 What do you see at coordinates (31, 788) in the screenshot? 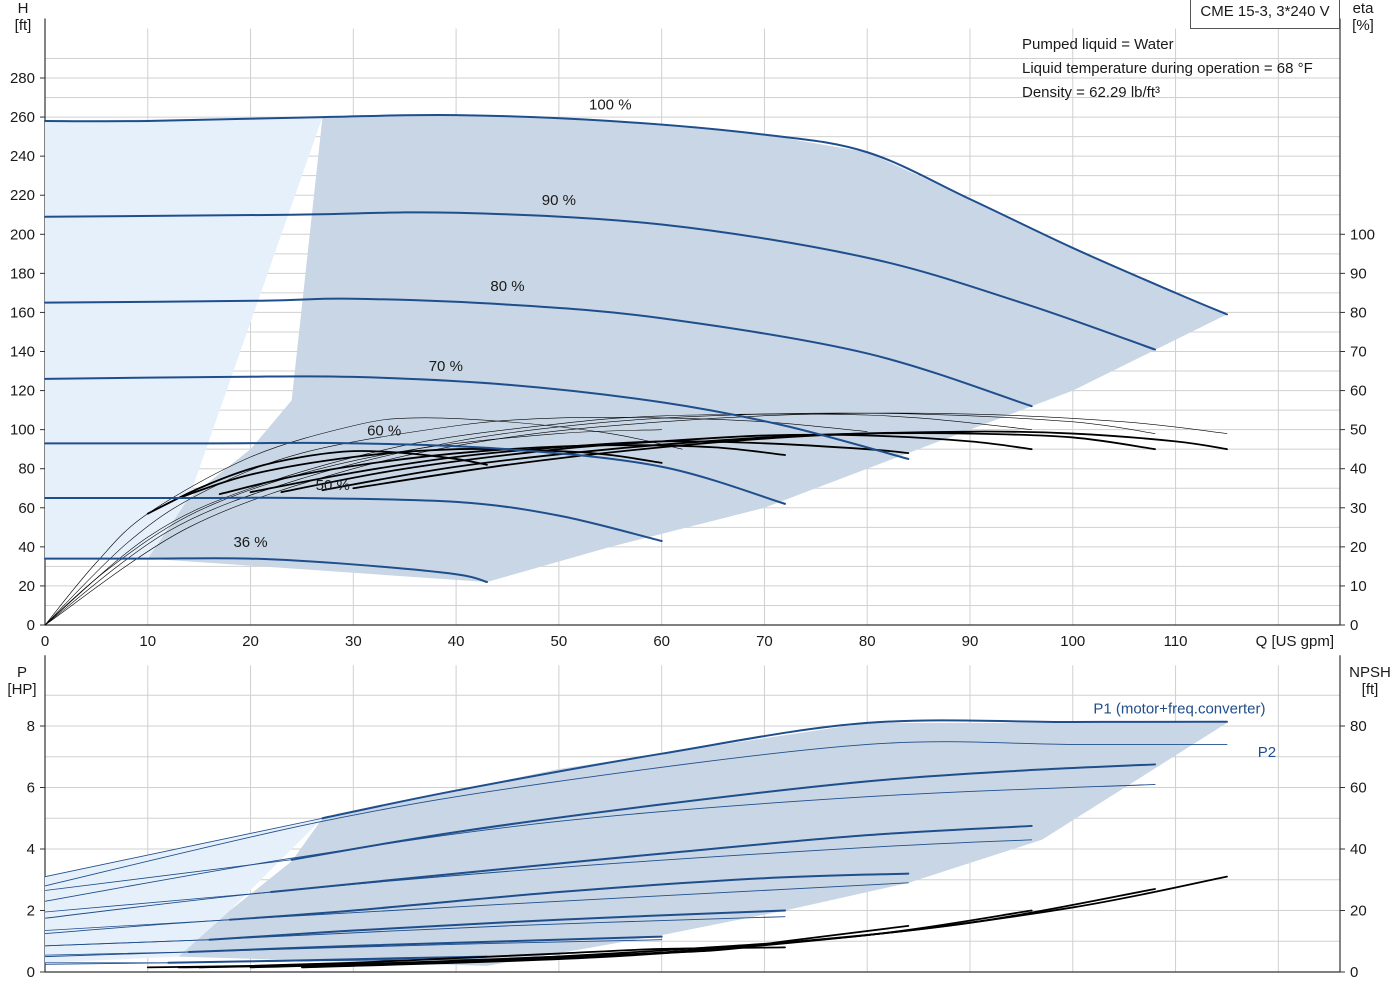
I see `power-panel-y-tick-label: 6` at bounding box center [31, 788].